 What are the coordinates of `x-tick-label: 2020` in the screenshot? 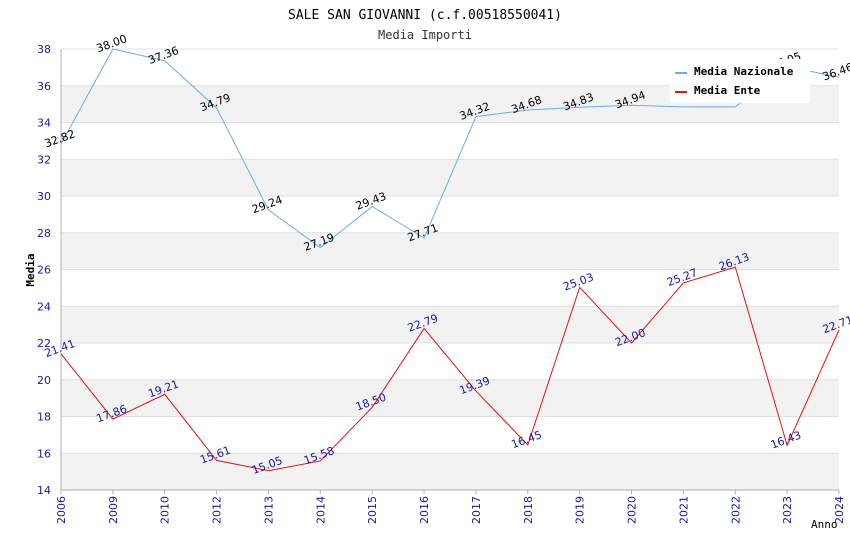 It's located at (632, 510).